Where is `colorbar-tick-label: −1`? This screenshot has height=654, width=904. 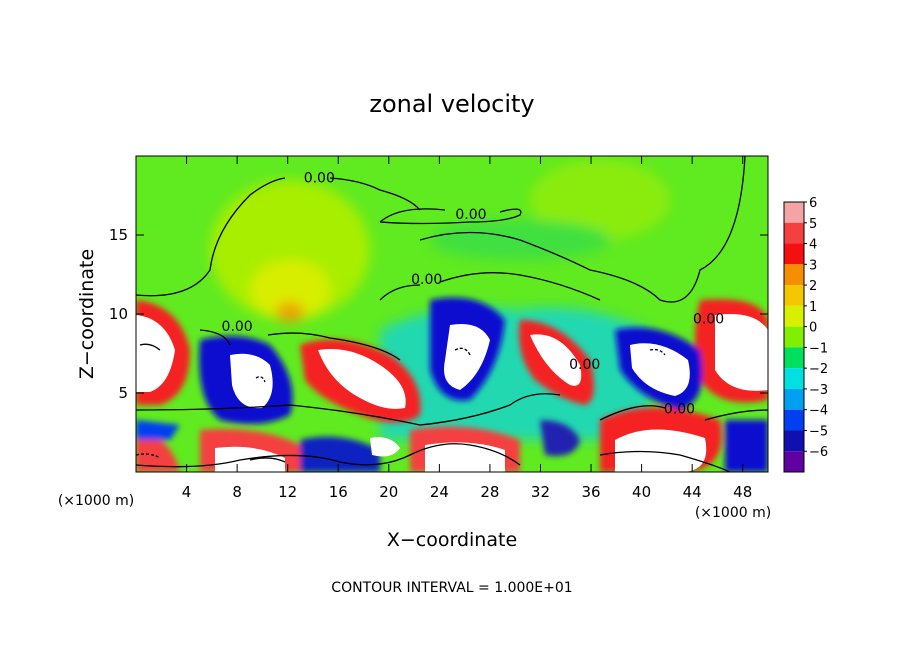 colorbar-tick-label: −1 is located at coordinates (818, 348).